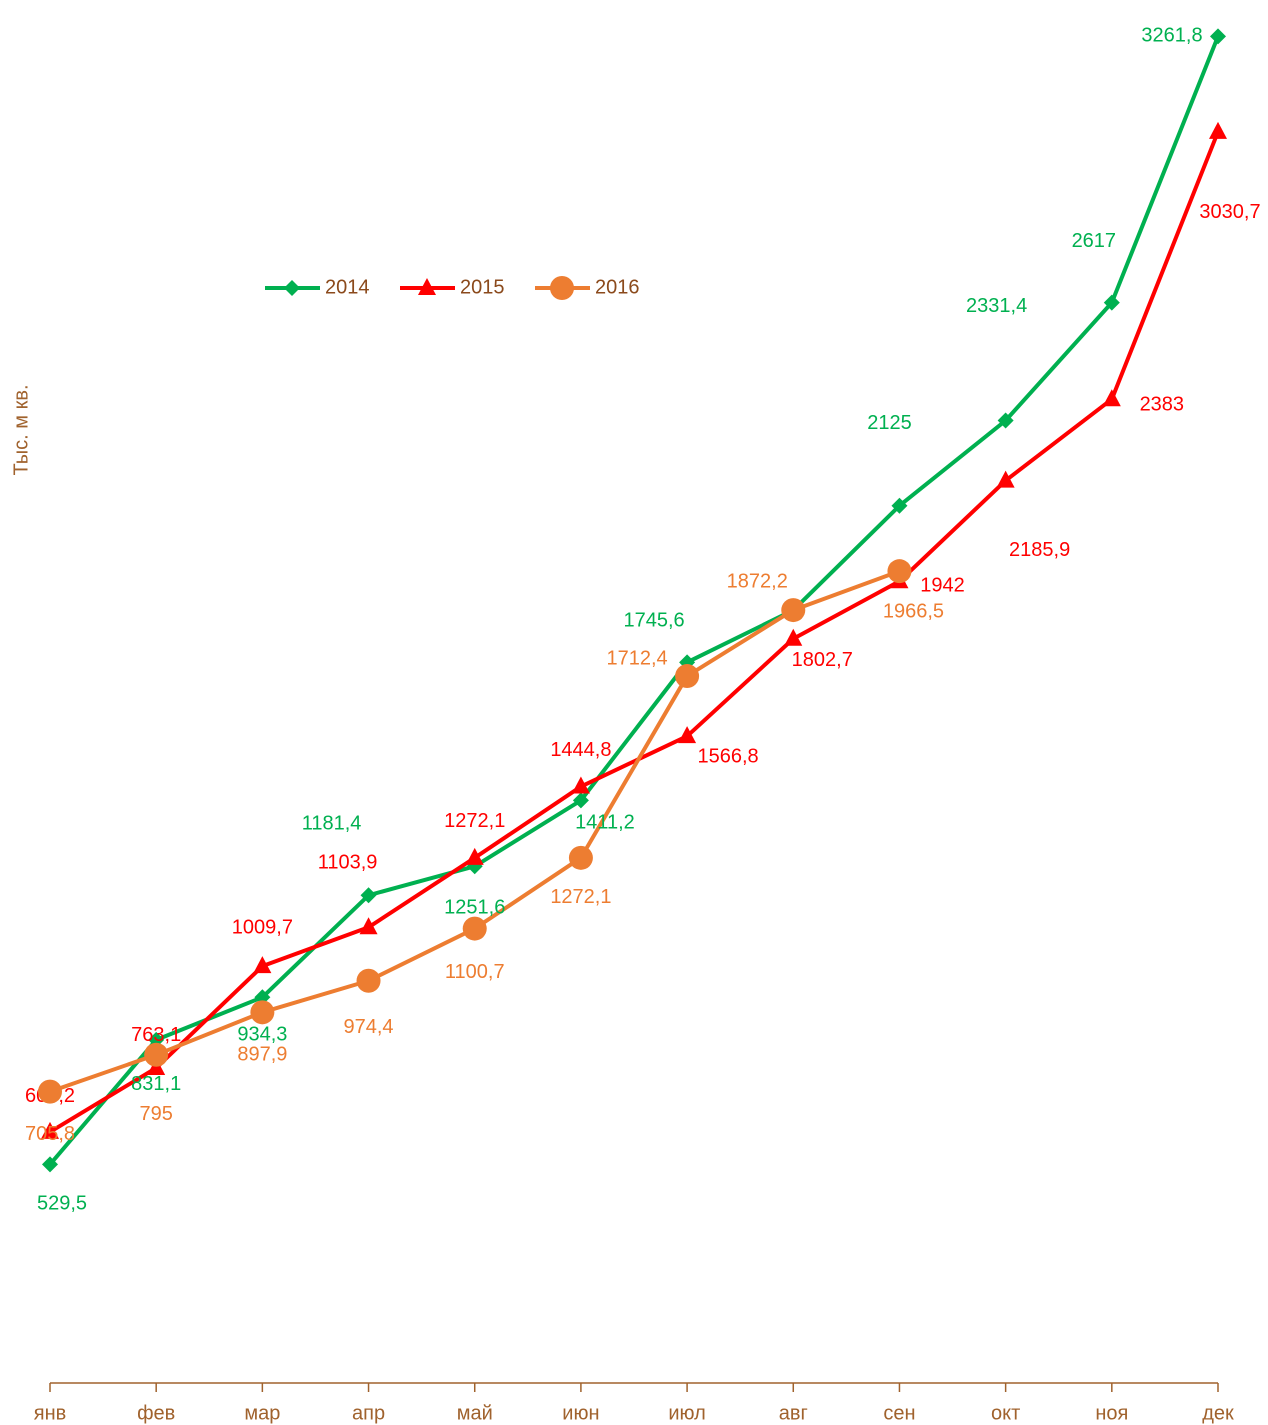 This screenshot has width=1268, height=1425. Describe the element at coordinates (21, 429) in the screenshot. I see `y-axis-label: Тыс. м кв.` at that location.